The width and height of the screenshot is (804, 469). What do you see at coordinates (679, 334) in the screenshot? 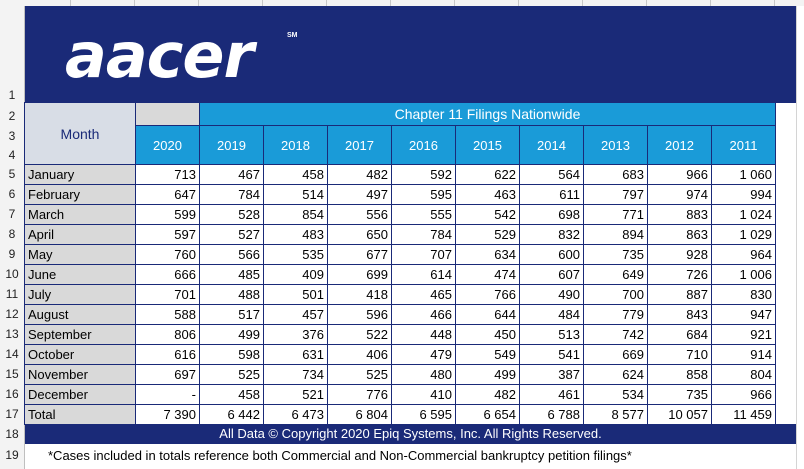
I see `value-cell: 684` at bounding box center [679, 334].